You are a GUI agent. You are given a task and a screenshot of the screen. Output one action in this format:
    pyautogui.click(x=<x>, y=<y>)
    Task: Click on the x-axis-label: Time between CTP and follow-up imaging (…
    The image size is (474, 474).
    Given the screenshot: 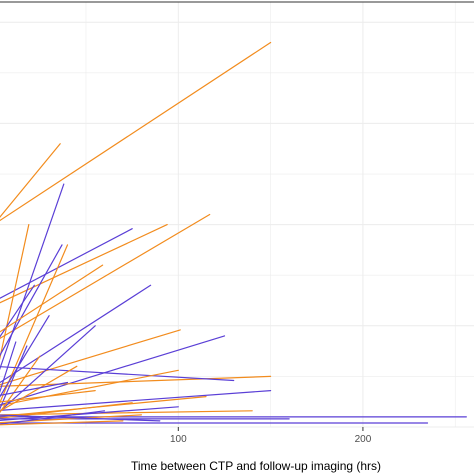 What is the action you would take?
    pyautogui.click(x=256, y=466)
    